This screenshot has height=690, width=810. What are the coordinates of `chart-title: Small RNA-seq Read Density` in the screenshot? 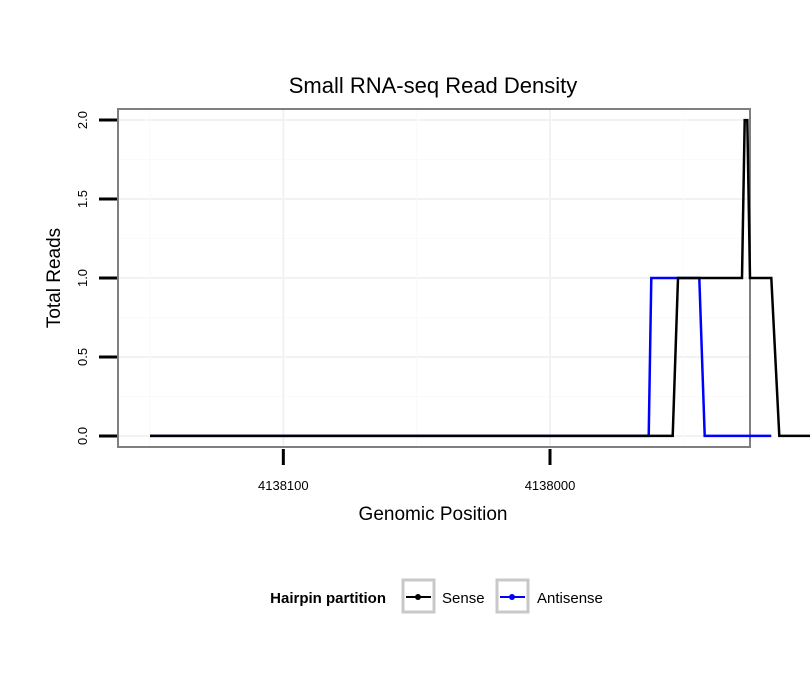 It's located at (433, 85).